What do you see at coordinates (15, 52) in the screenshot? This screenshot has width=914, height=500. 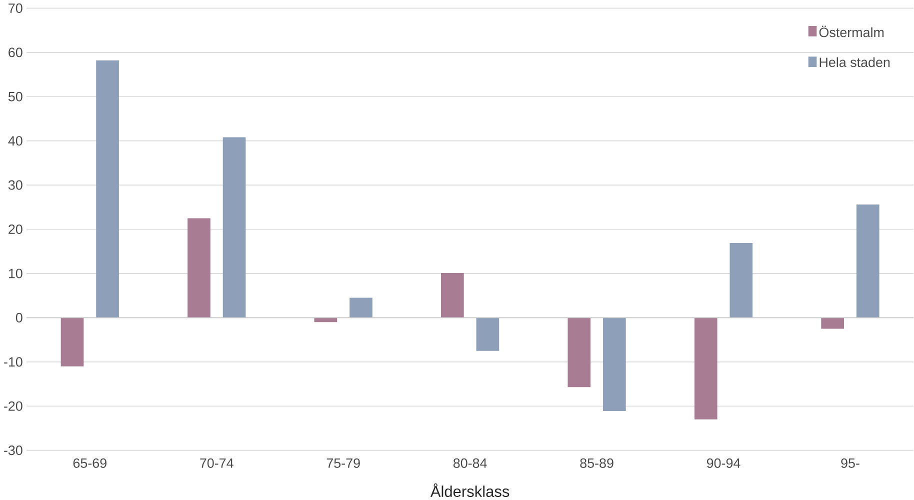 I see `y-tick-label: 60` at bounding box center [15, 52].